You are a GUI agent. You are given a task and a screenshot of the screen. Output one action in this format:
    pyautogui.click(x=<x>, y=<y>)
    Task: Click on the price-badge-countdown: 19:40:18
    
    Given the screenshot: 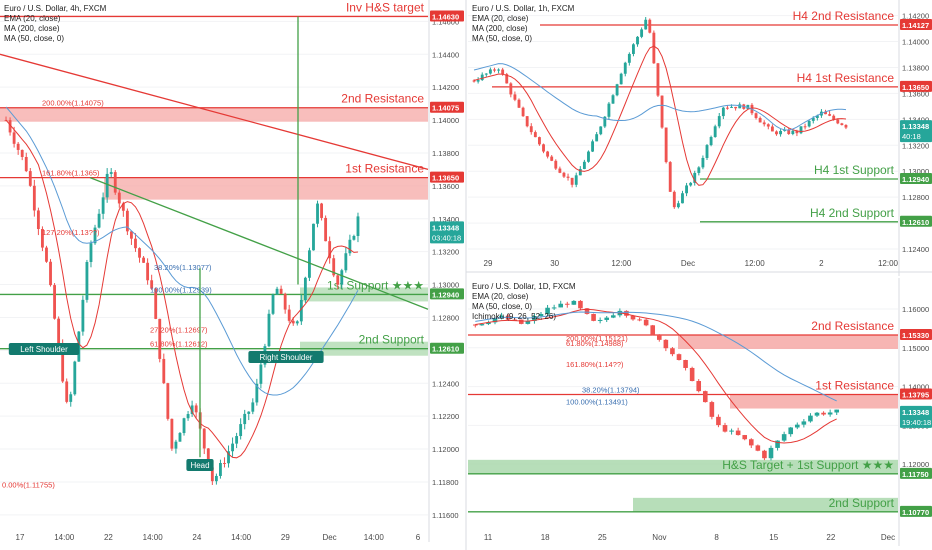 What is the action you would take?
    pyautogui.click(x=916, y=422)
    